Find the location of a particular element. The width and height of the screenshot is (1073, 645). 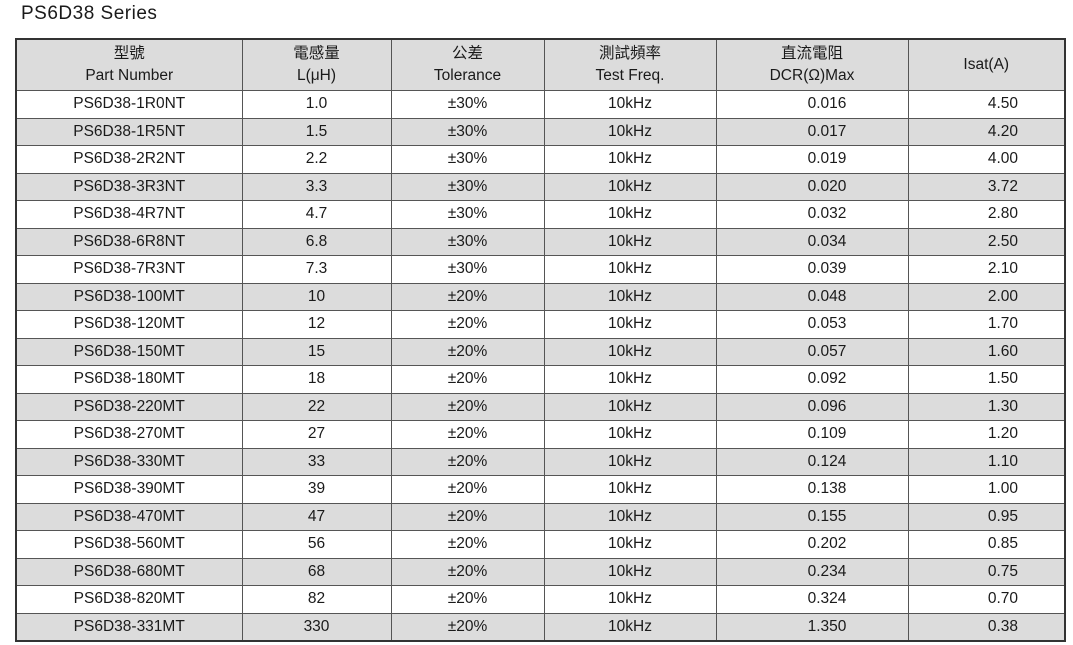

cell-inductance: 10 is located at coordinates (316, 296).